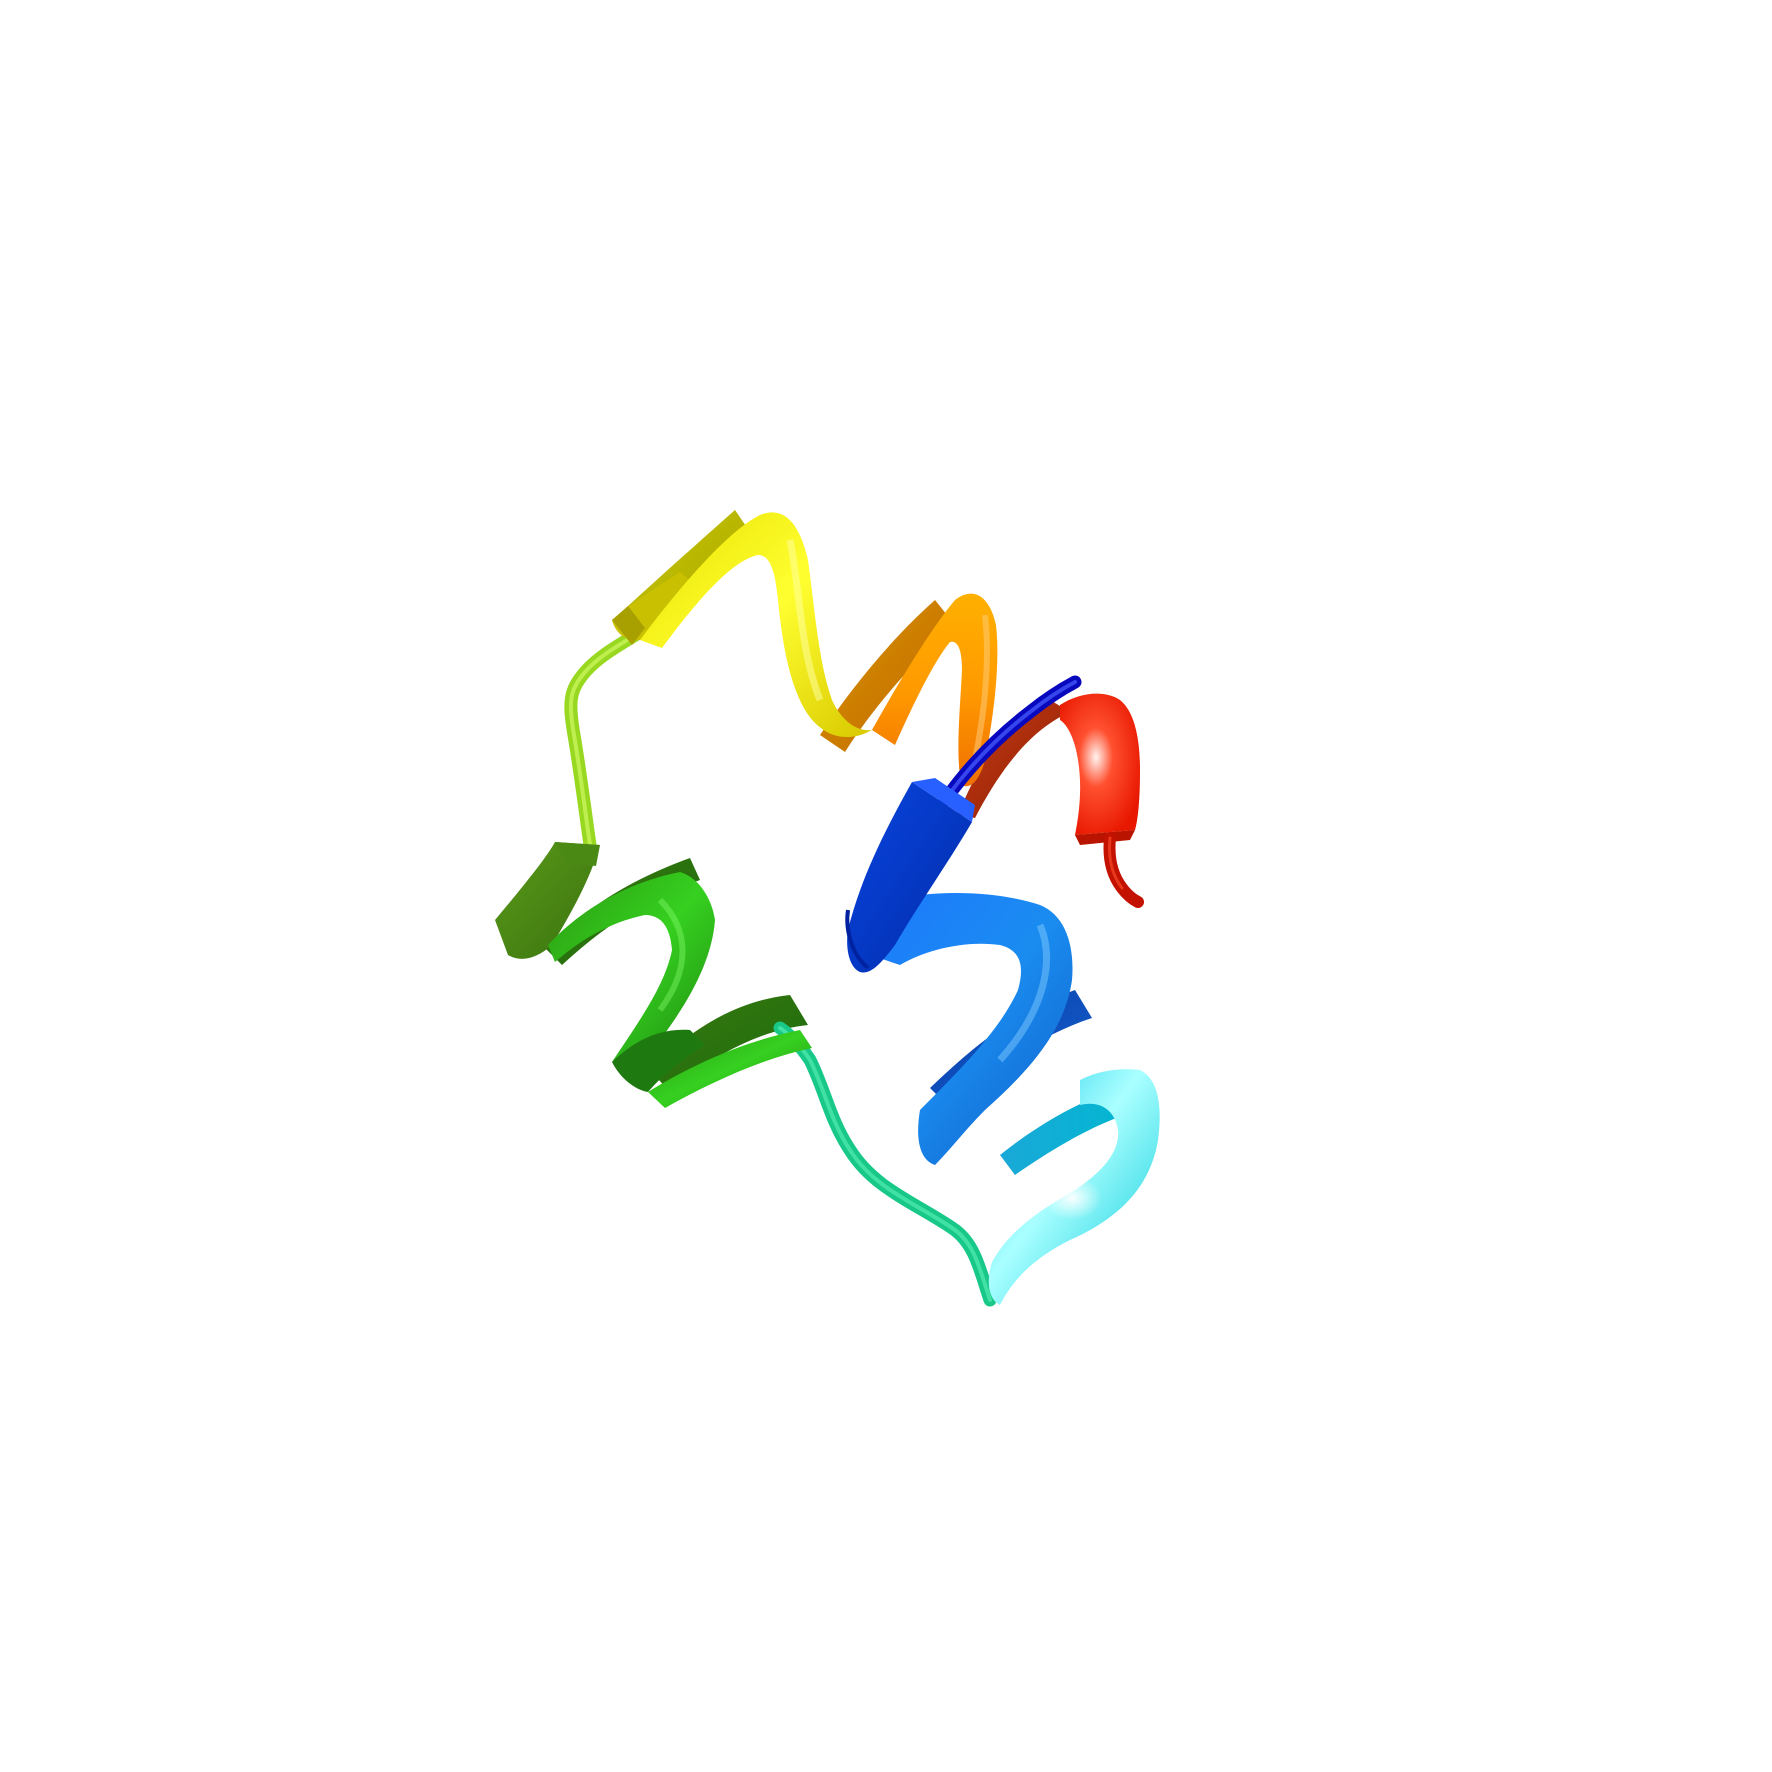  What do you see at coordinates (547, 900) in the screenshot?
I see `helix-2-n-cap` at bounding box center [547, 900].